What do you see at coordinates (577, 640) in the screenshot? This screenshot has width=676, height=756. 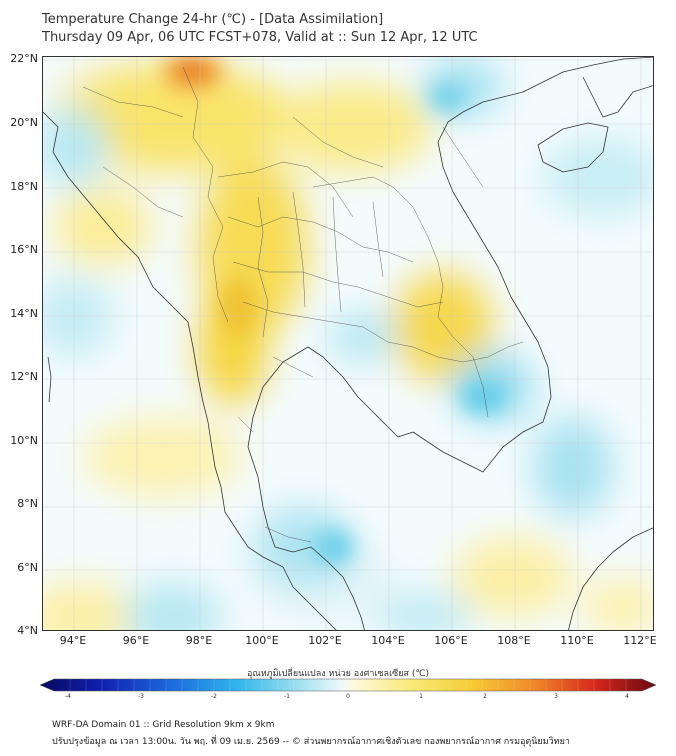 I see `lon-label-110e: 110°E` at bounding box center [577, 640].